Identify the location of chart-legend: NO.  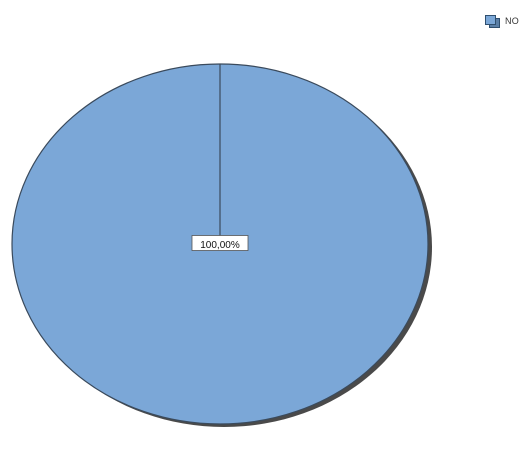
(502, 21).